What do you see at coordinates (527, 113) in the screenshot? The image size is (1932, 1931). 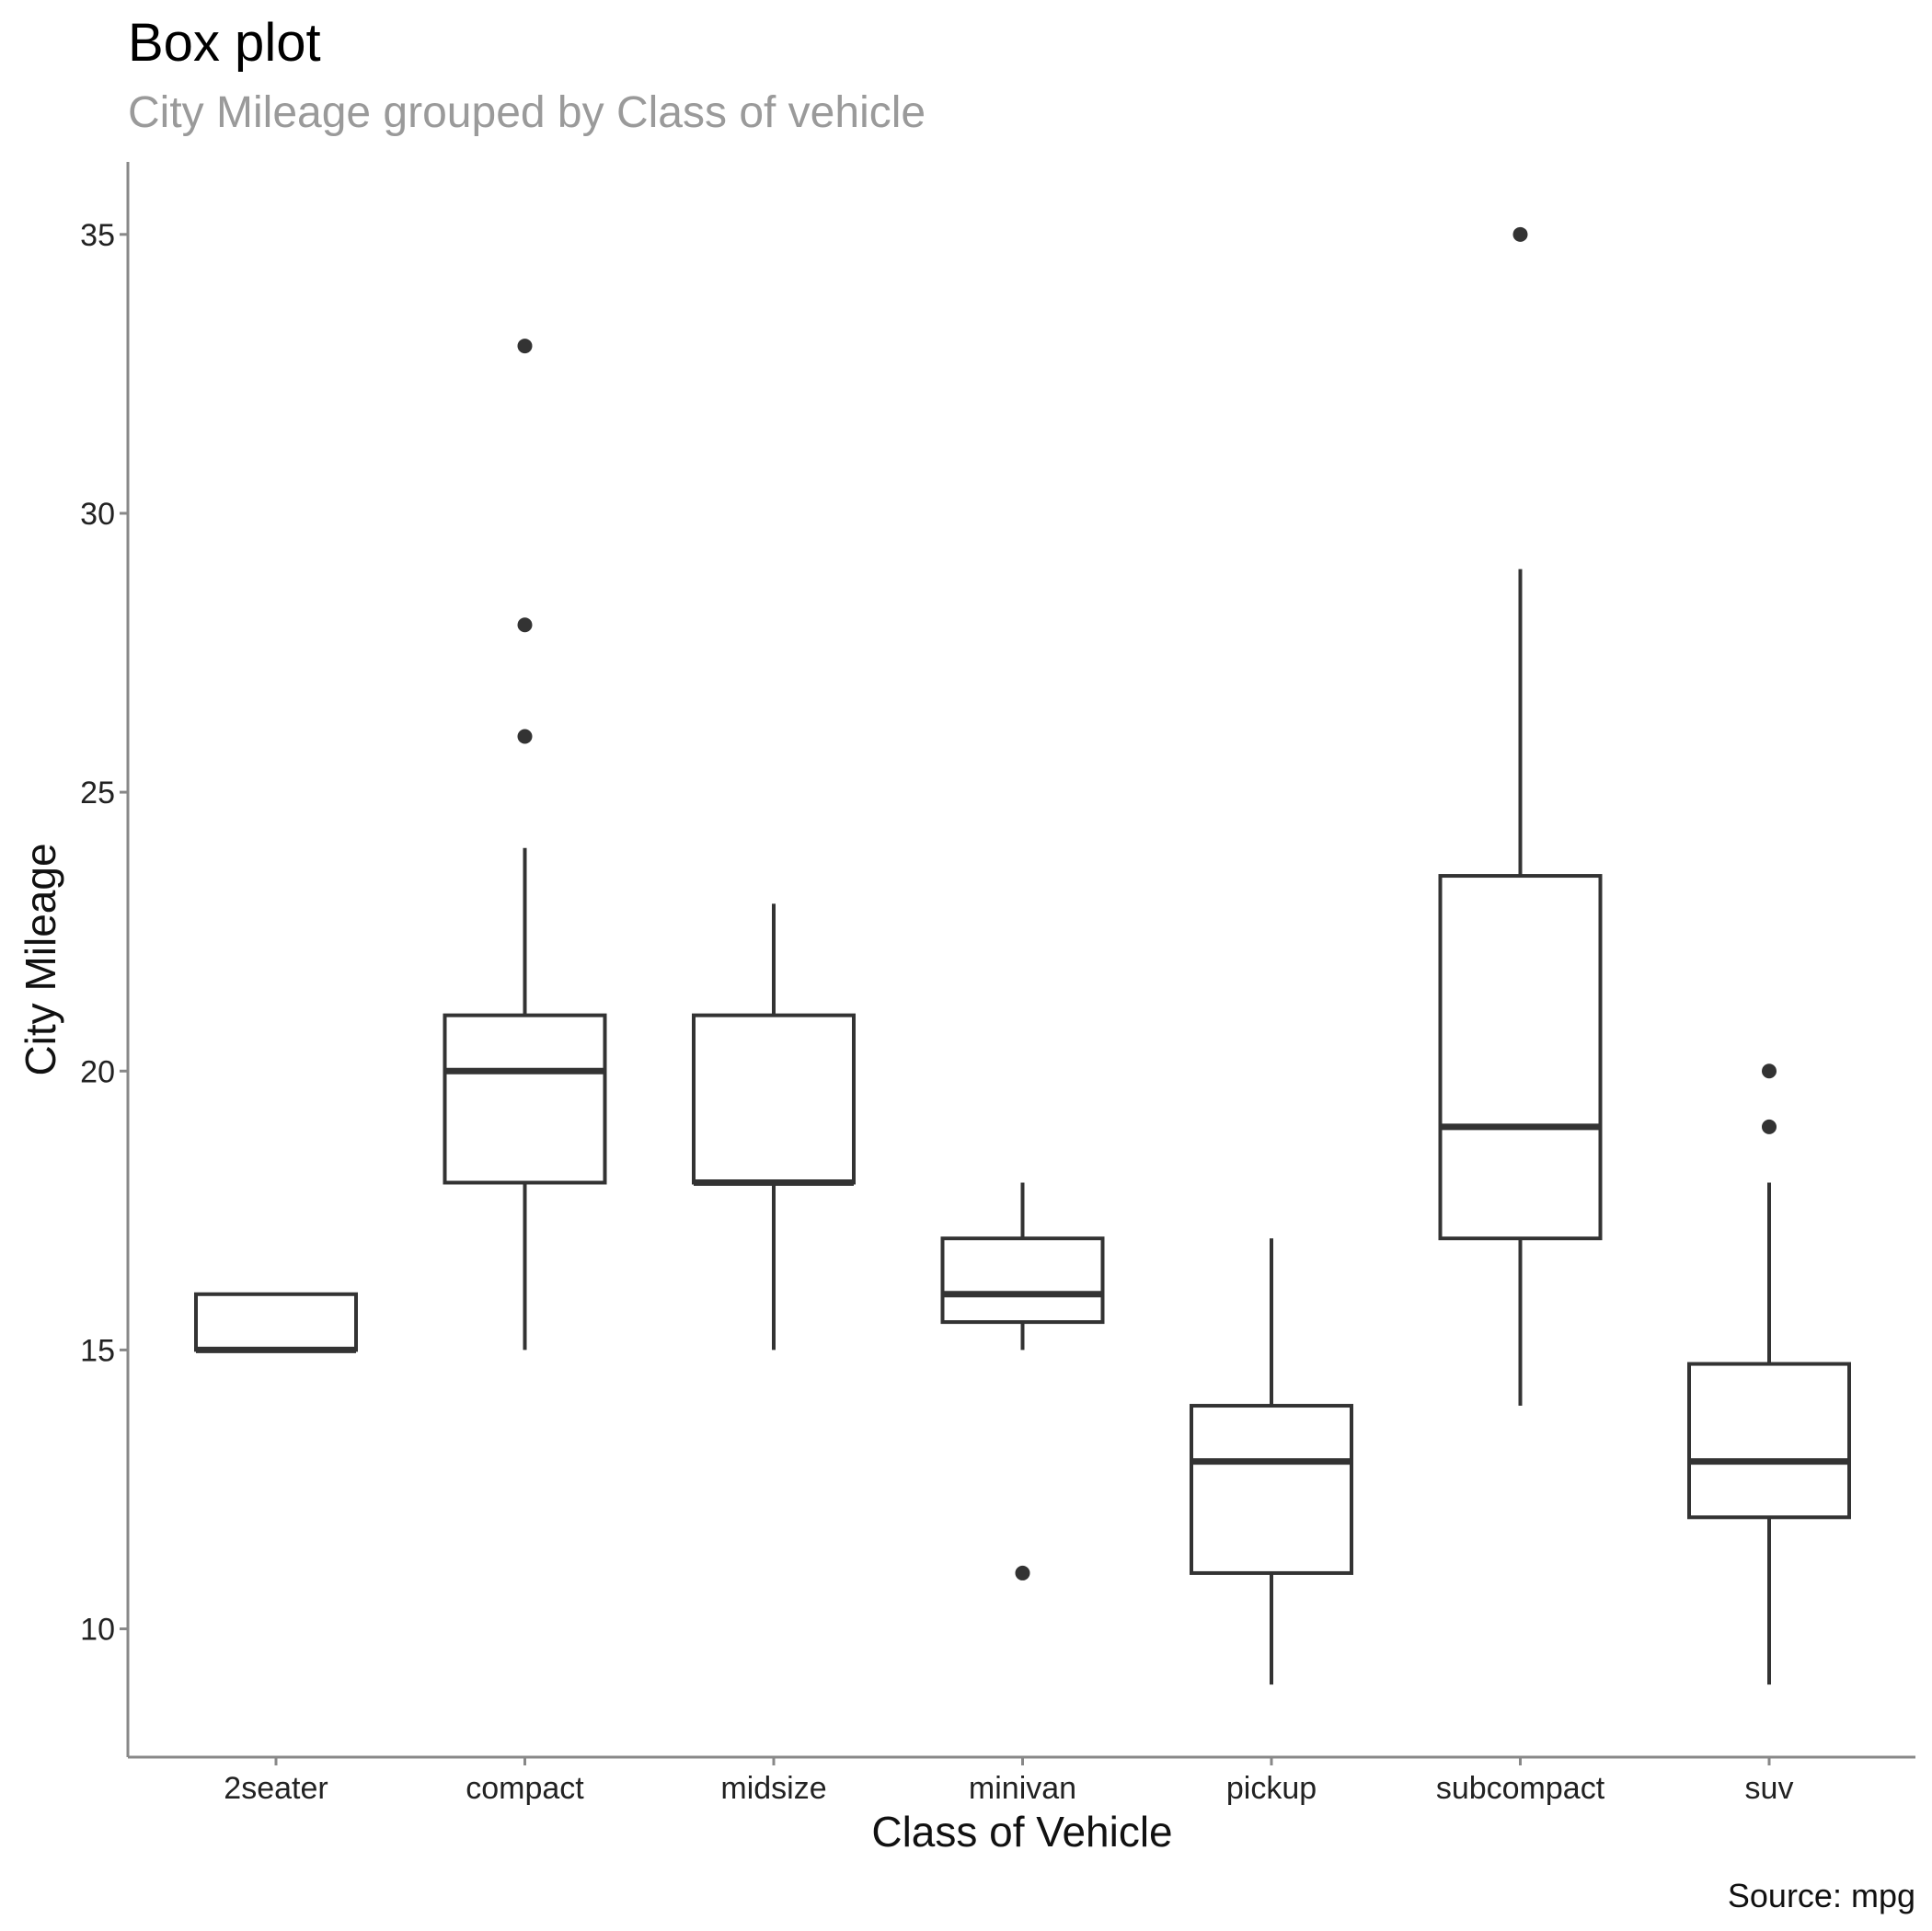 I see `chart-subtitle: City Mileage grouped by Class of vehicle` at bounding box center [527, 113].